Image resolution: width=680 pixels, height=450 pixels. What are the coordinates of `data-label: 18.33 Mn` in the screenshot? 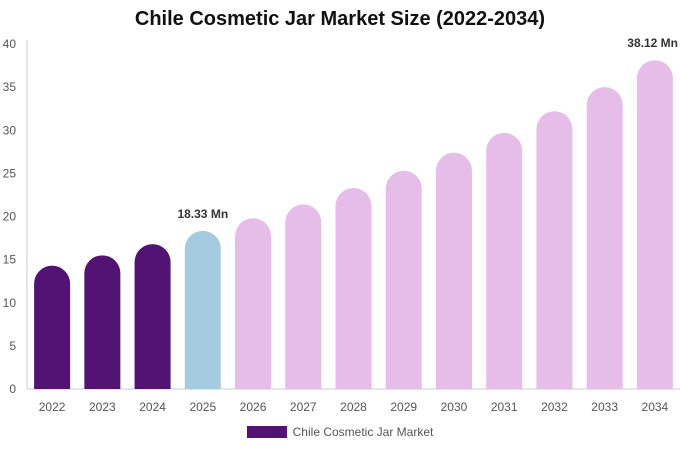 It's located at (202, 214).